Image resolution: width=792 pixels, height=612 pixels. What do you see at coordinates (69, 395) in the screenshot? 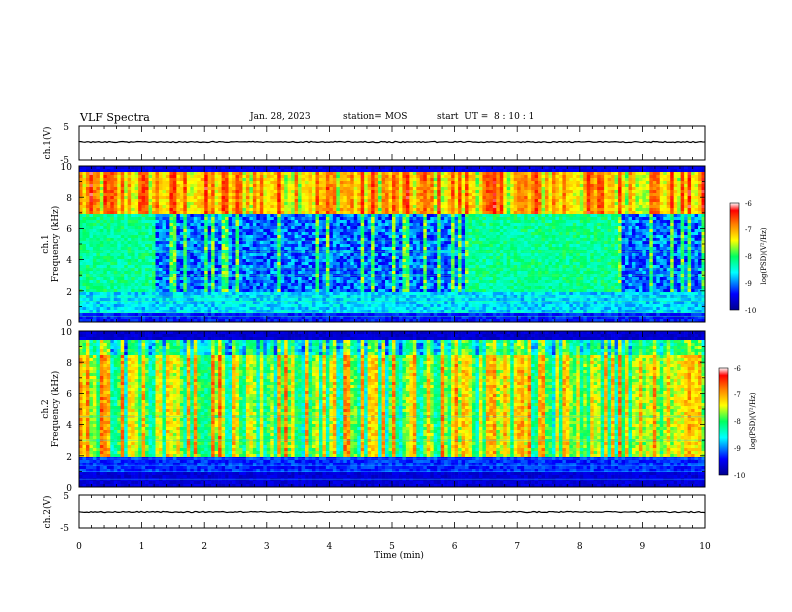
I see `ch2-spectrogram-ytick-6: 6` at bounding box center [69, 395].